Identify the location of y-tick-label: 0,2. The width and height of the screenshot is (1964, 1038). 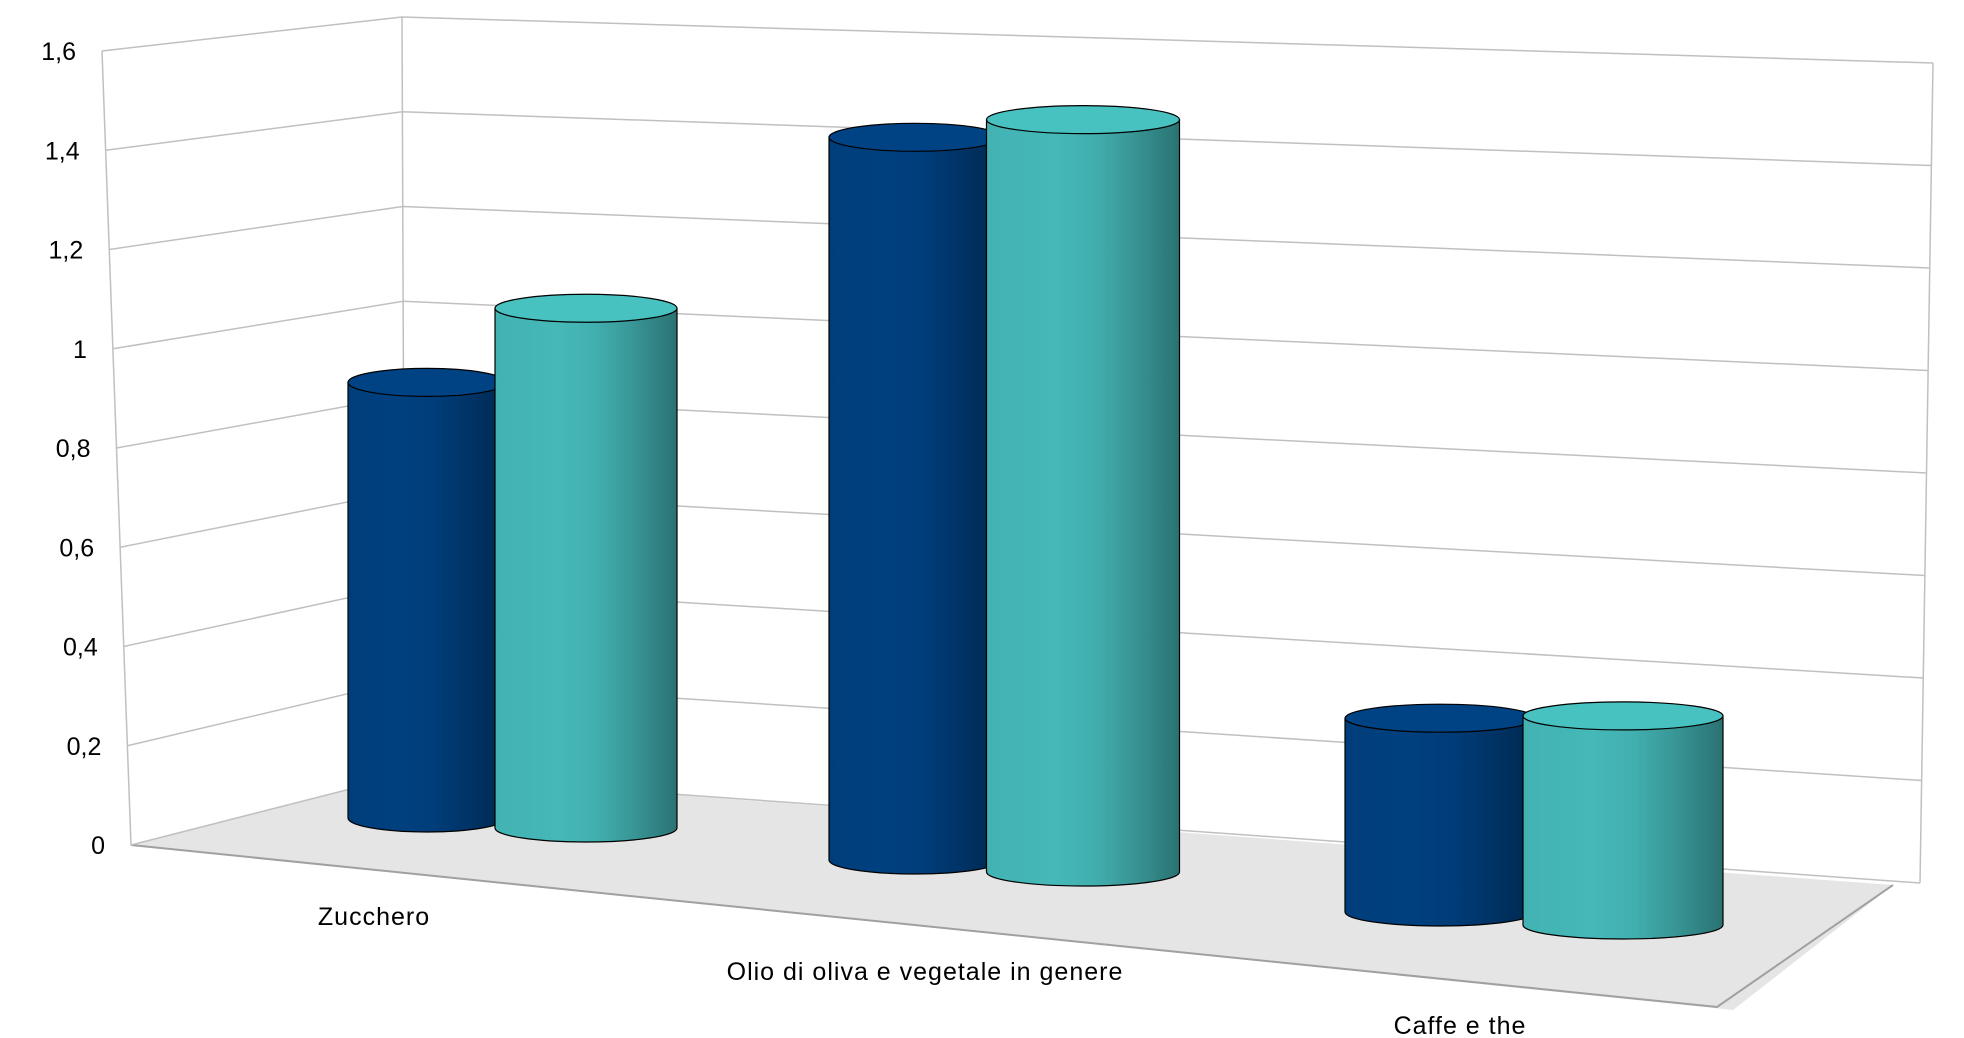
(84, 747).